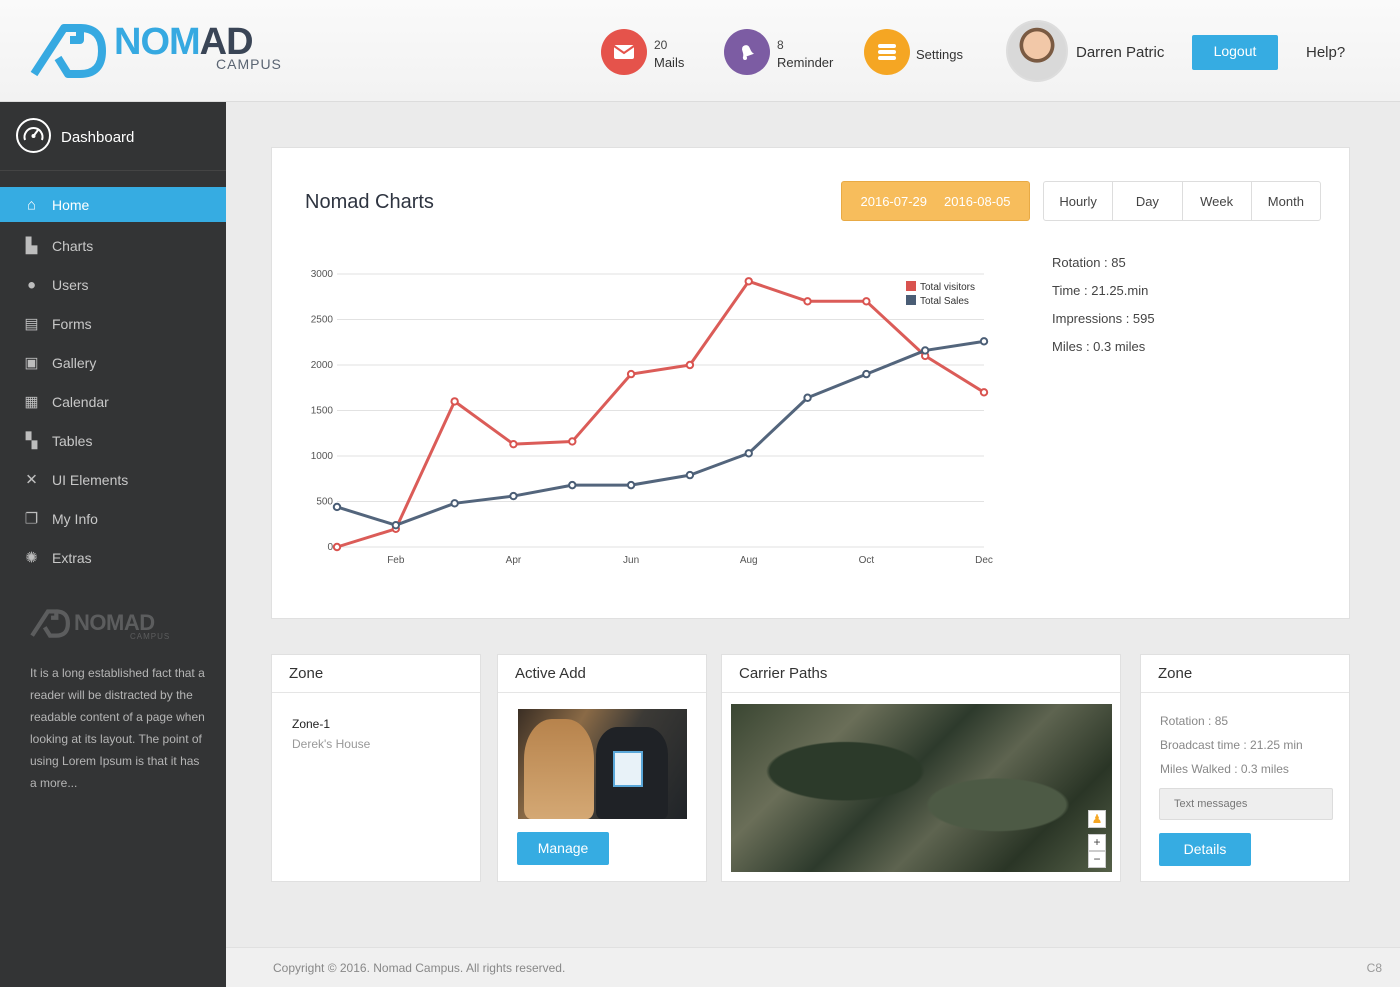 This screenshot has width=1400, height=987. Describe the element at coordinates (1217, 201) in the screenshot. I see `period-week: Week` at that location.